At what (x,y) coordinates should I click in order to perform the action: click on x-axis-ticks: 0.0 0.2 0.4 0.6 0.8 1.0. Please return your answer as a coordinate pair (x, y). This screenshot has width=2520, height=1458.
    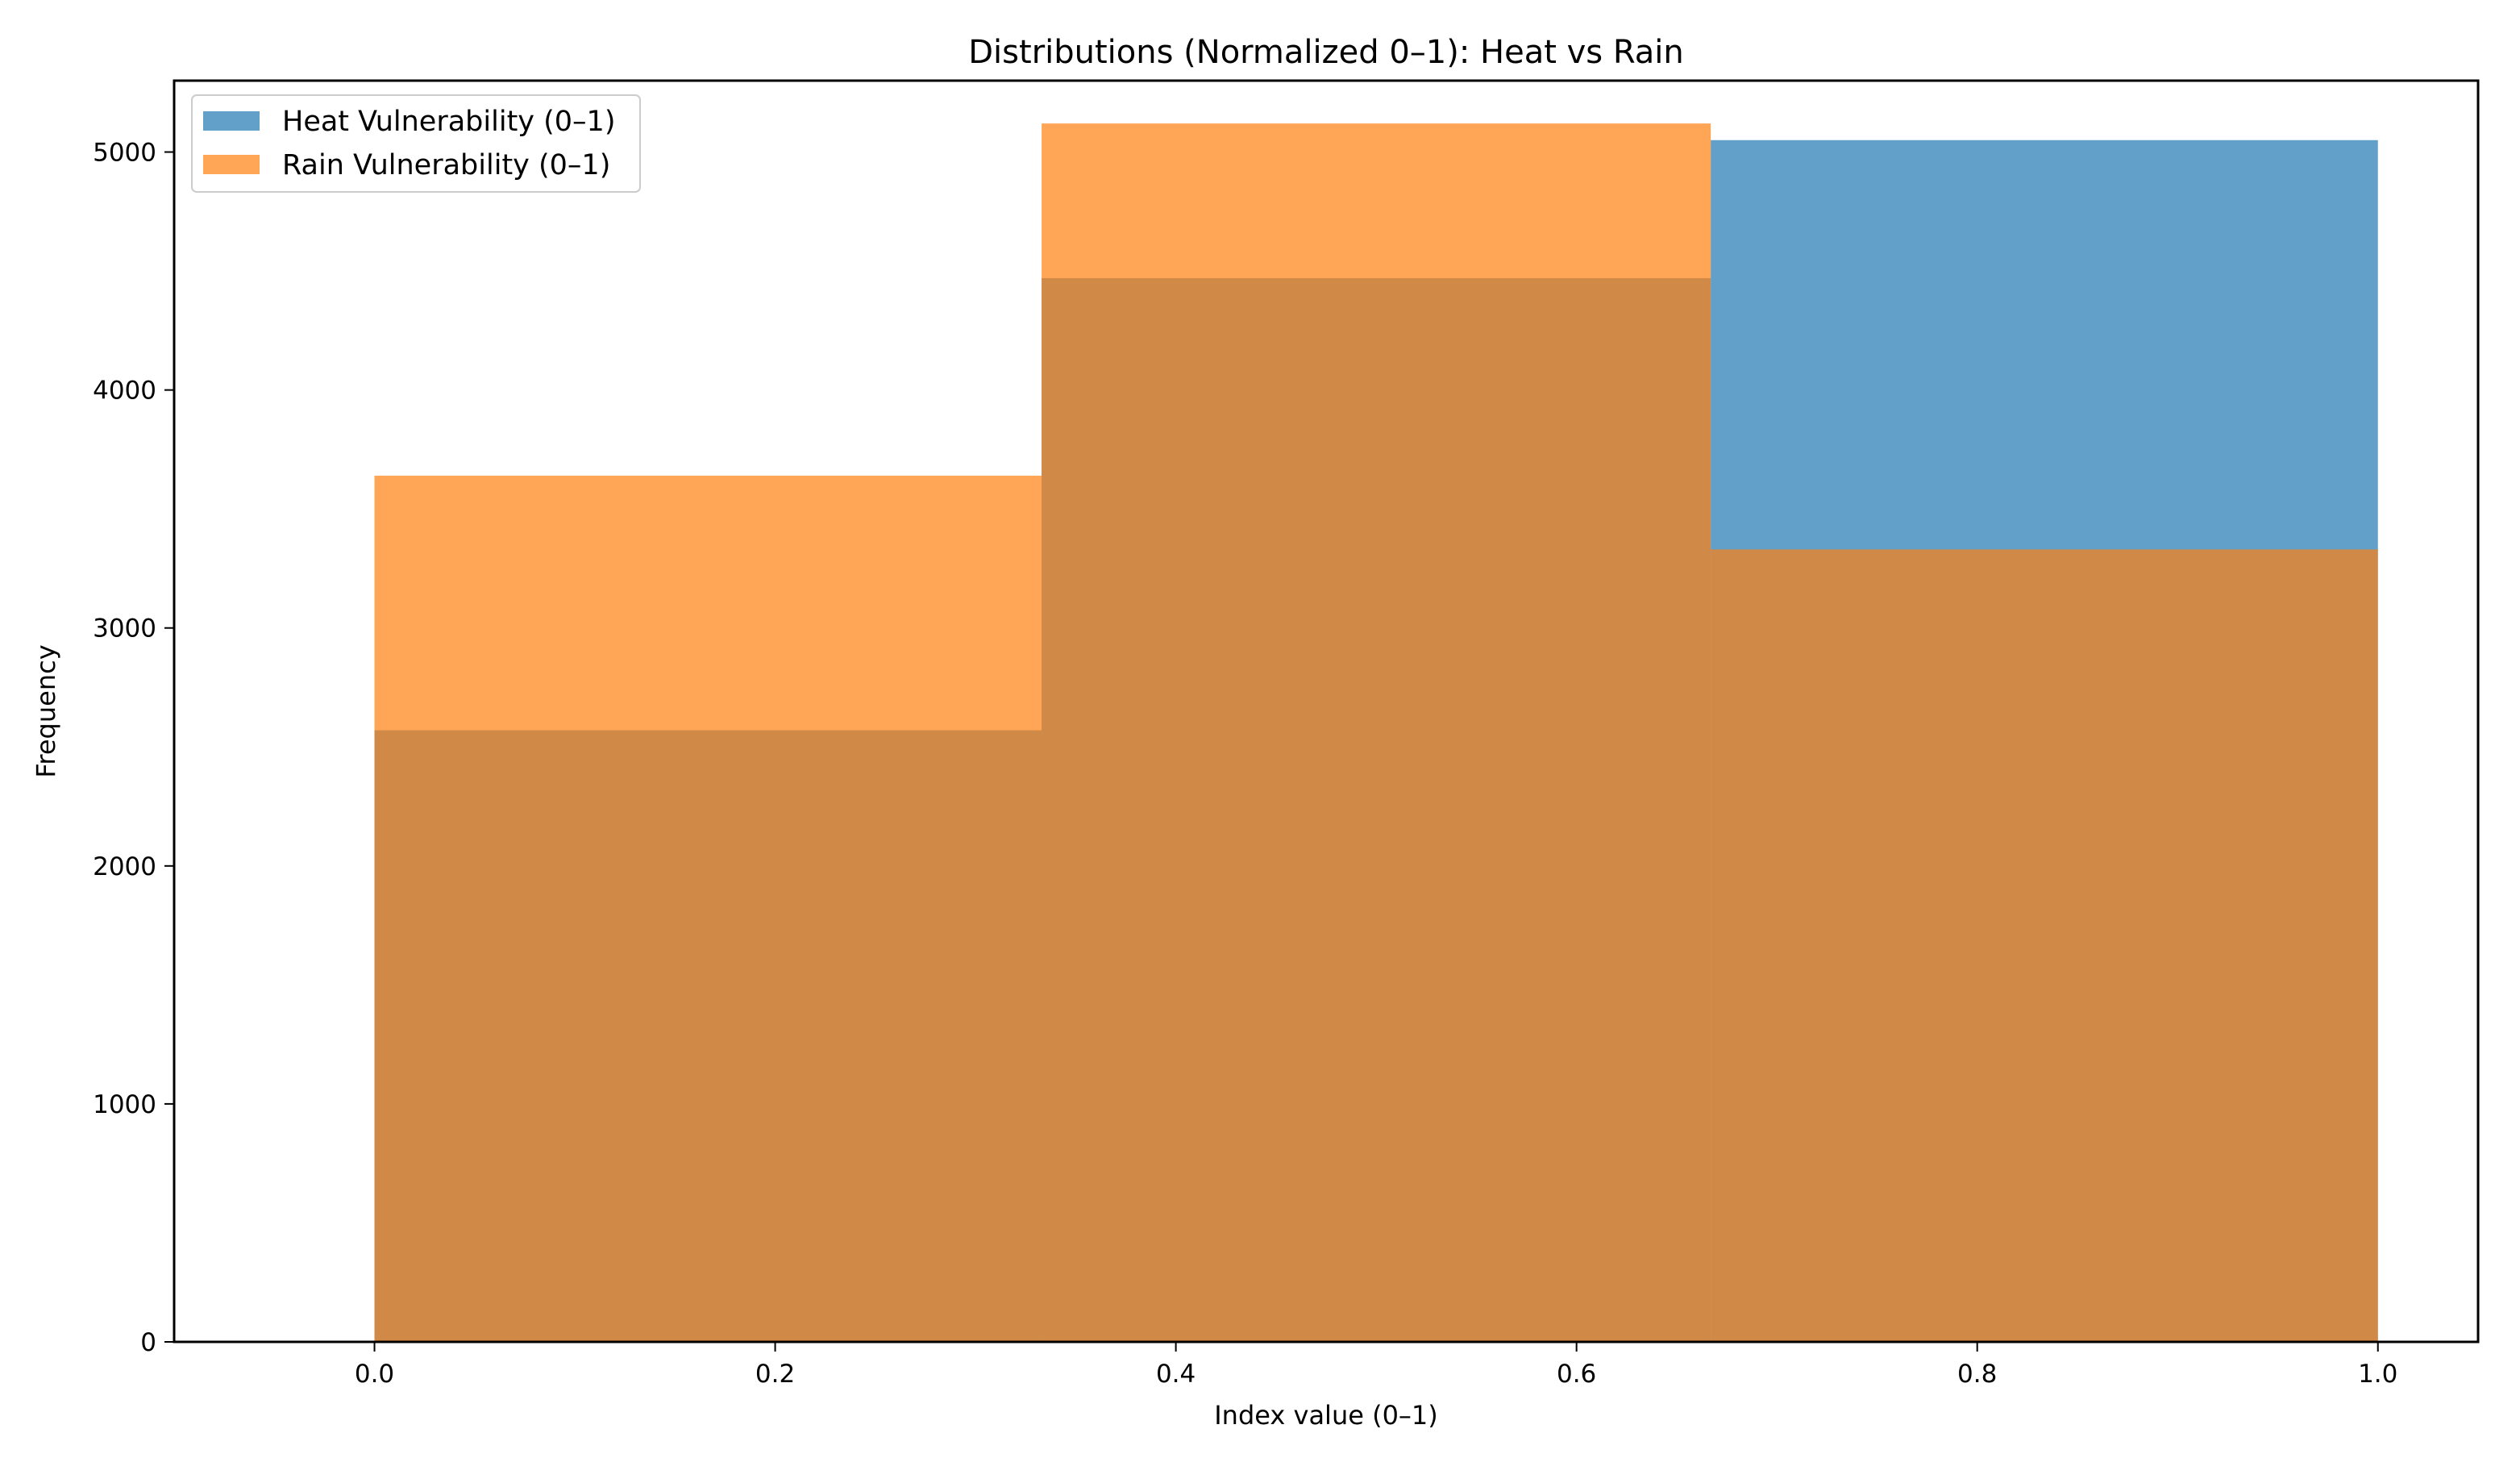
    Looking at the image, I should click on (1376, 1365).